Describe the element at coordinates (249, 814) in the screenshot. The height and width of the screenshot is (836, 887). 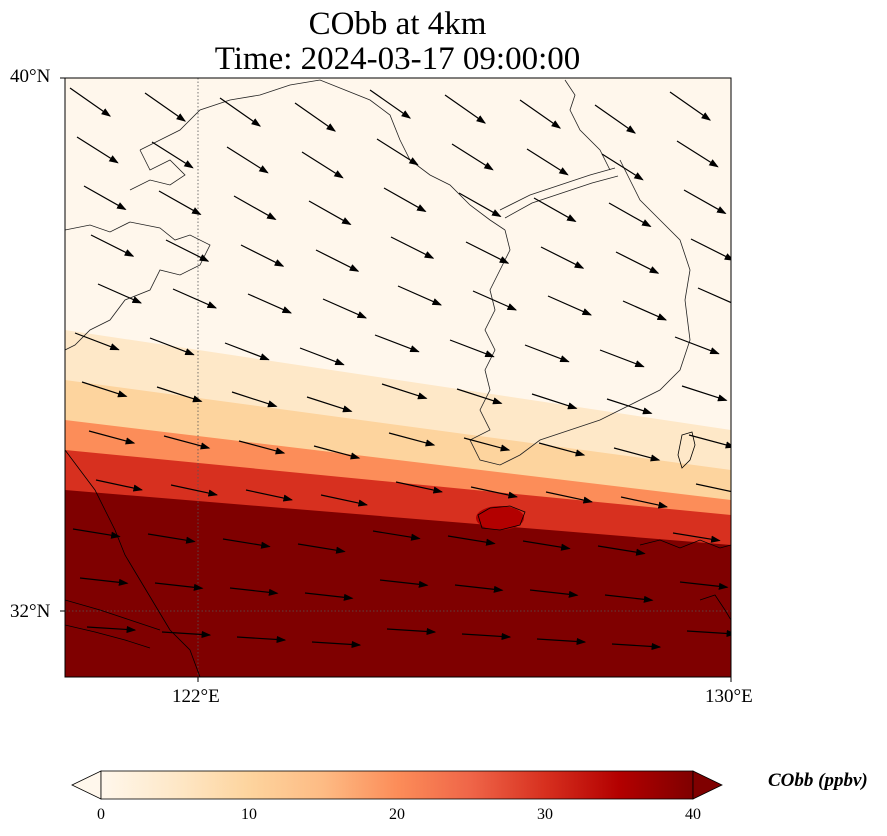
I see `colorbar-tick-10: 10` at that location.